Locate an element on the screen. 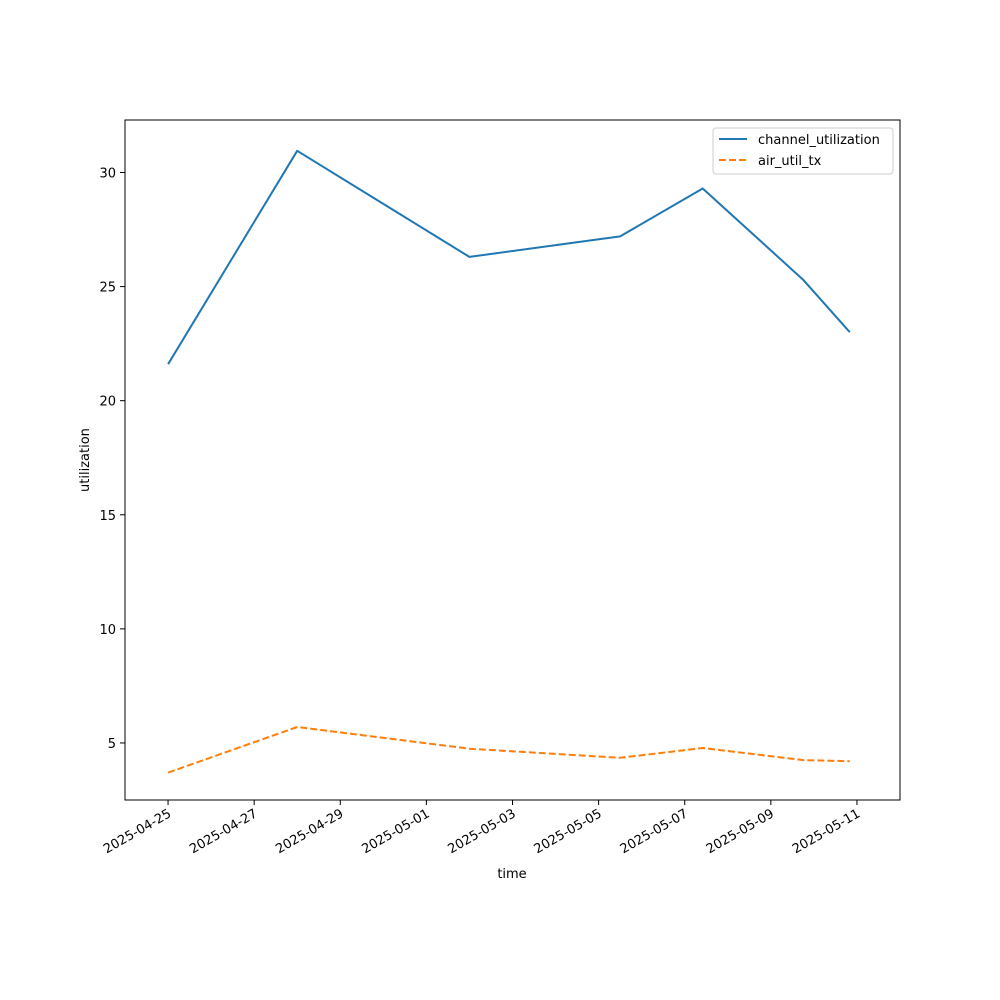  y-tick-label: 5 is located at coordinates (112, 744).